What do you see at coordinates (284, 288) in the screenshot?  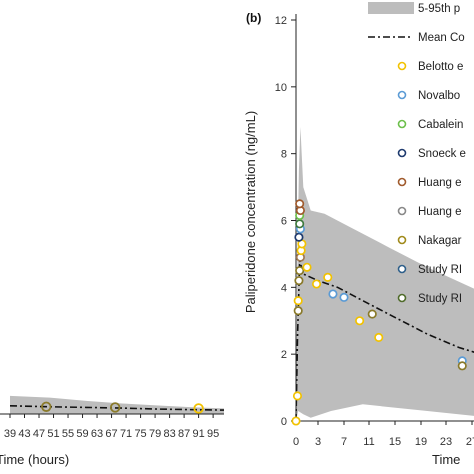 I see `panel-b-y-tick-label: 4` at bounding box center [284, 288].